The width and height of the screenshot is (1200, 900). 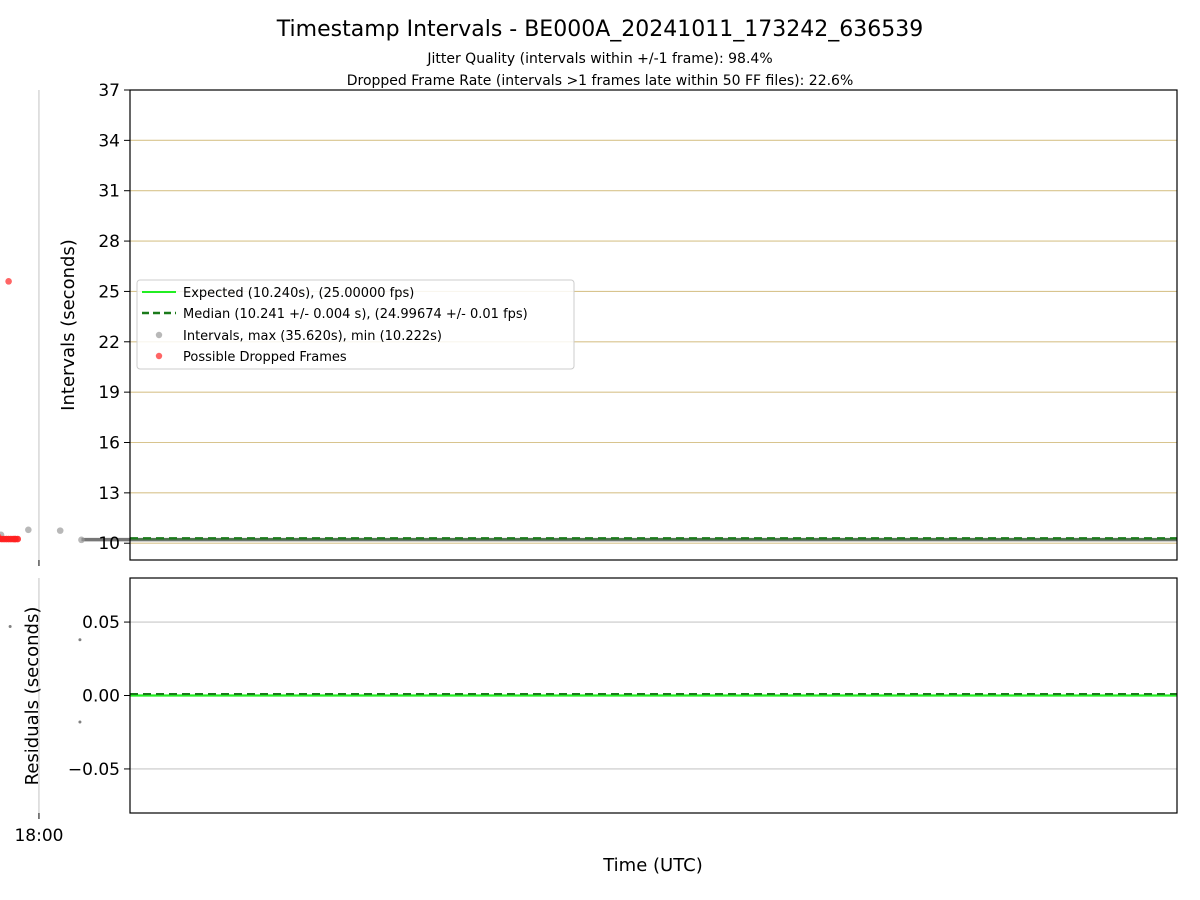 I want to click on x-axis-label: Time (UTC), so click(x=652, y=865).